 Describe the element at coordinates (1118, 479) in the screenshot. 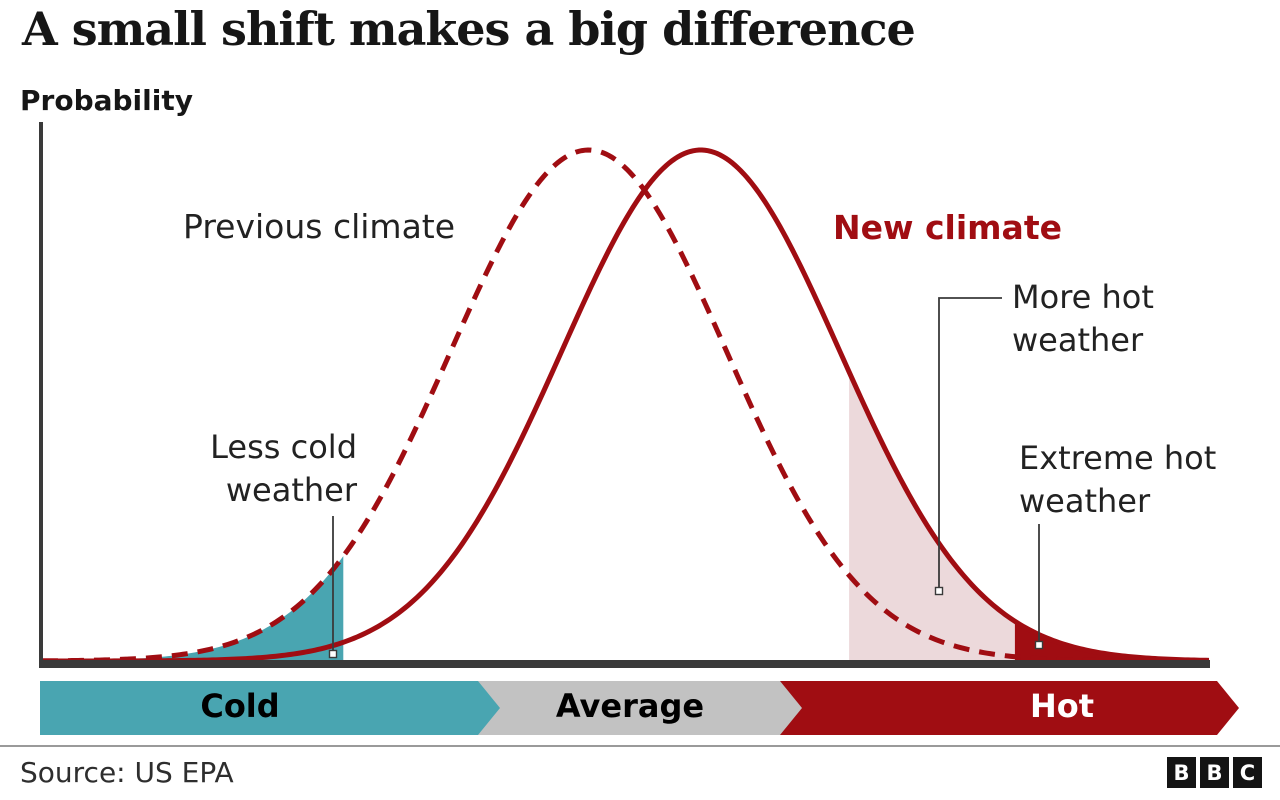

I see `extreme-hot-weather-annotation: Extreme hot weather` at that location.